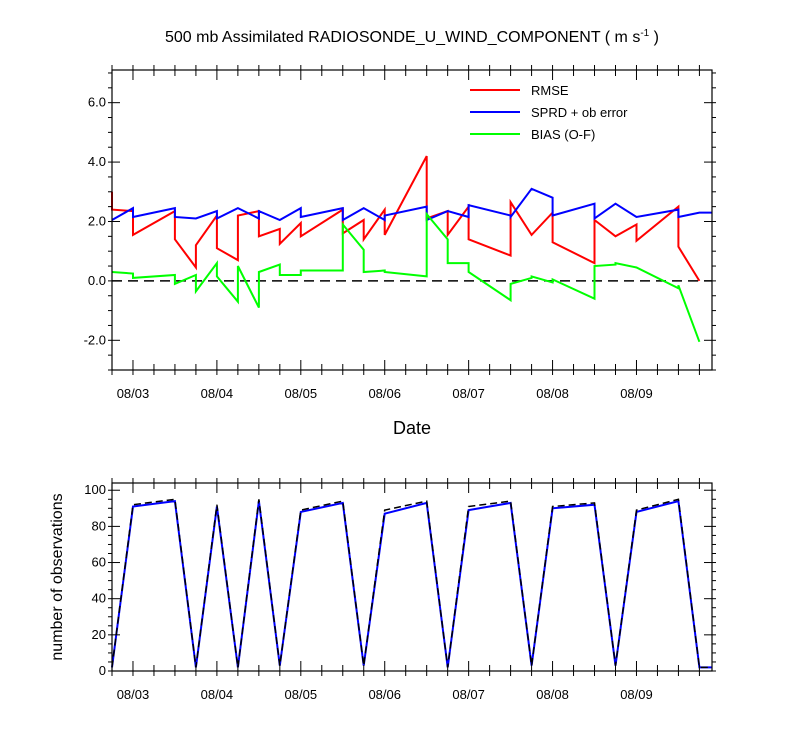  I want to click on top-y-tick-labels: -2.0 0.0 2.0 4.0 6.0, so click(95, 221).